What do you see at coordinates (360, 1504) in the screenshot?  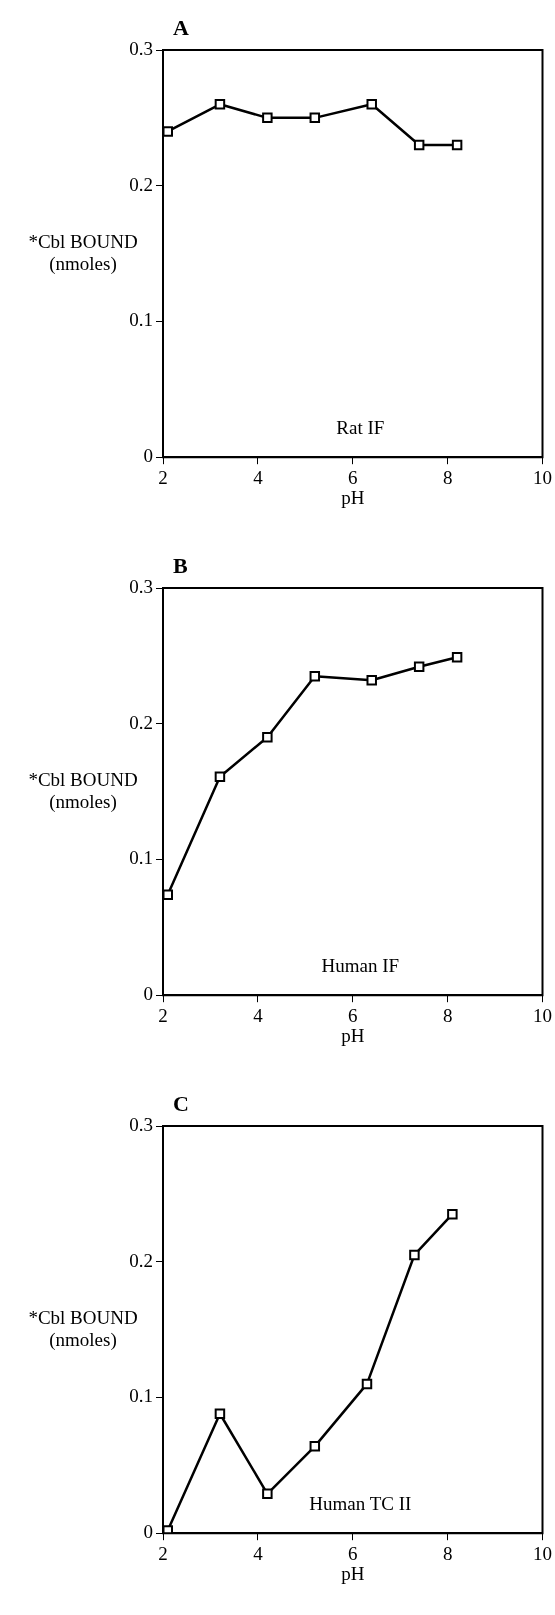 I see `annotation: Human TC II` at bounding box center [360, 1504].